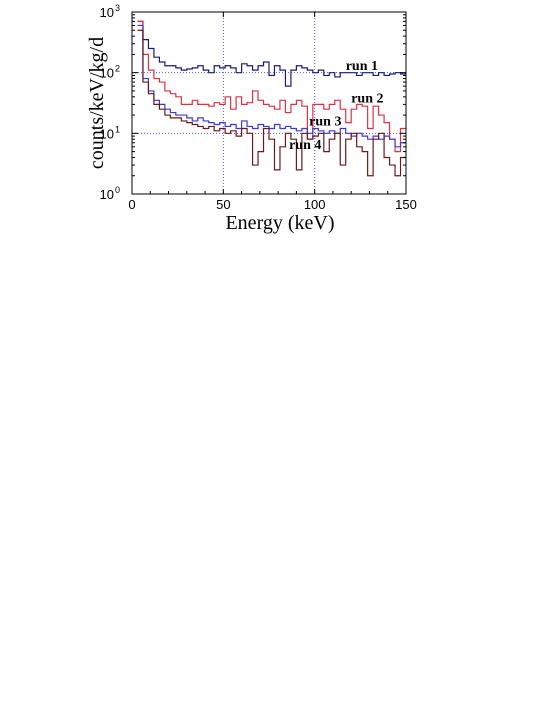 Image resolution: width=545 pixels, height=705 pixels. What do you see at coordinates (117, 190) in the screenshot?
I see `y-tick-label-exponent: 0` at bounding box center [117, 190].